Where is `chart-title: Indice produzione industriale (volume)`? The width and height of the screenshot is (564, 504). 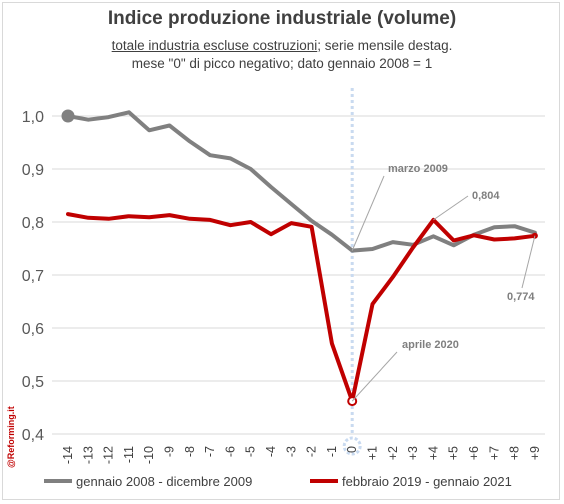
chart-title: Indice produzione industriale (volume) is located at coordinates (282, 18).